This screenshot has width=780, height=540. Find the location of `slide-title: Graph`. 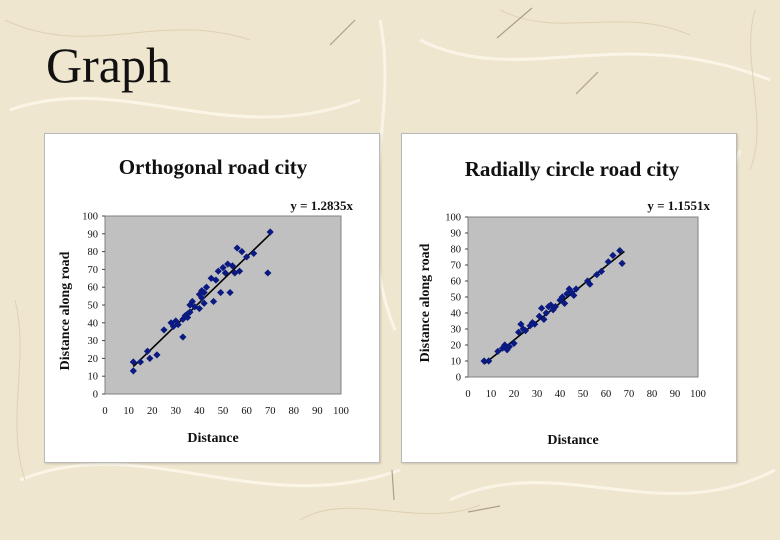

slide-title: Graph is located at coordinates (108, 65).